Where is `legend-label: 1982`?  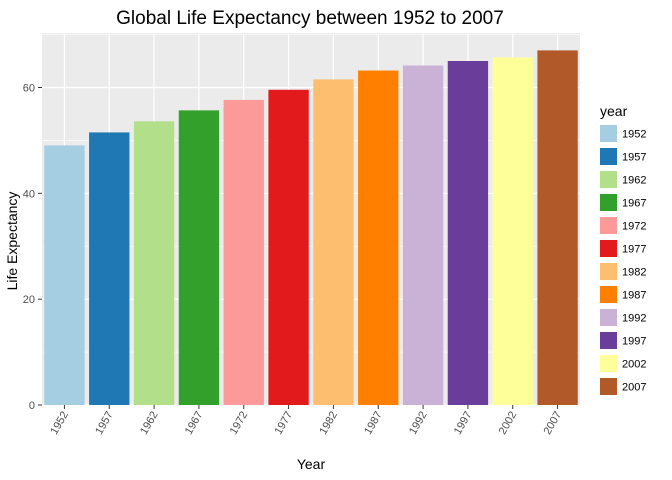 legend-label: 1982 is located at coordinates (634, 273).